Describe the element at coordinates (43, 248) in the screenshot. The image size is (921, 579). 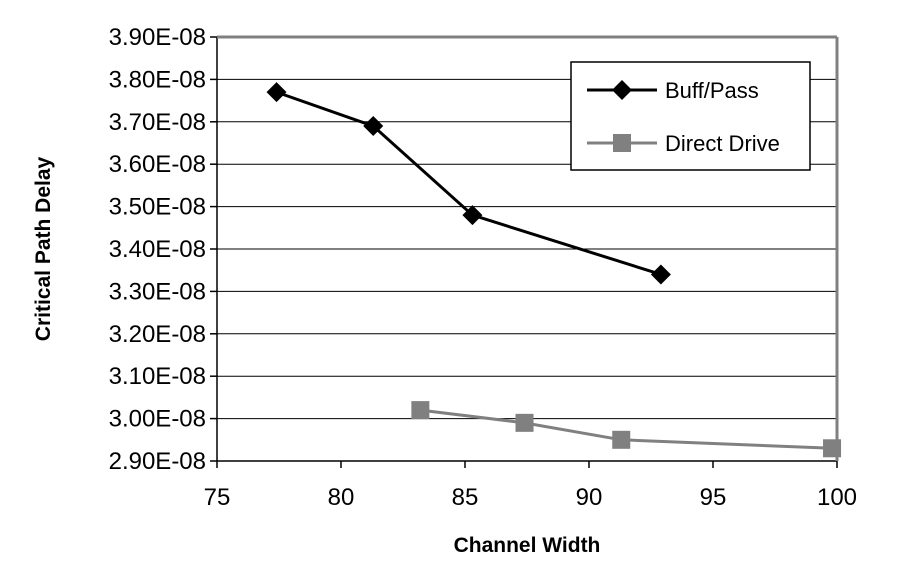
I see `y-axis-title: Critical Path Delay` at that location.